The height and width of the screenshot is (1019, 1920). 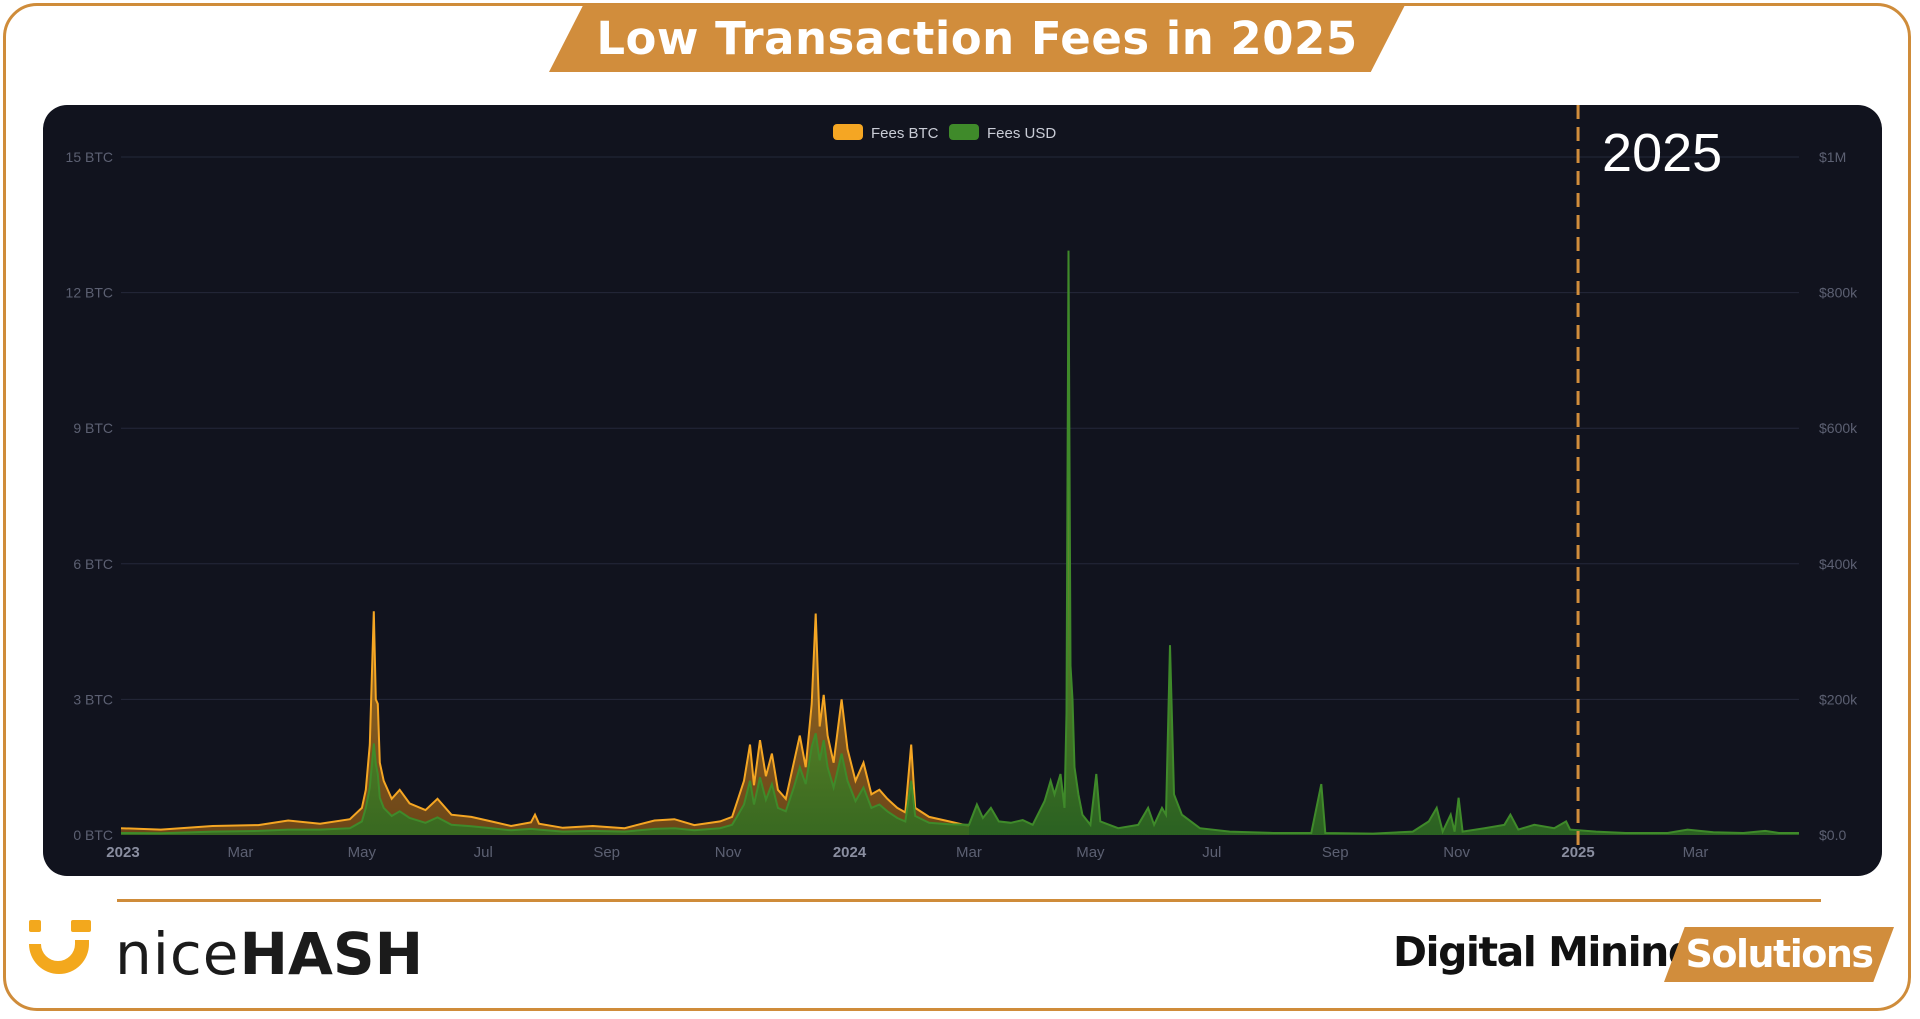 What do you see at coordinates (969, 900) in the screenshot?
I see `footer-divider` at bounding box center [969, 900].